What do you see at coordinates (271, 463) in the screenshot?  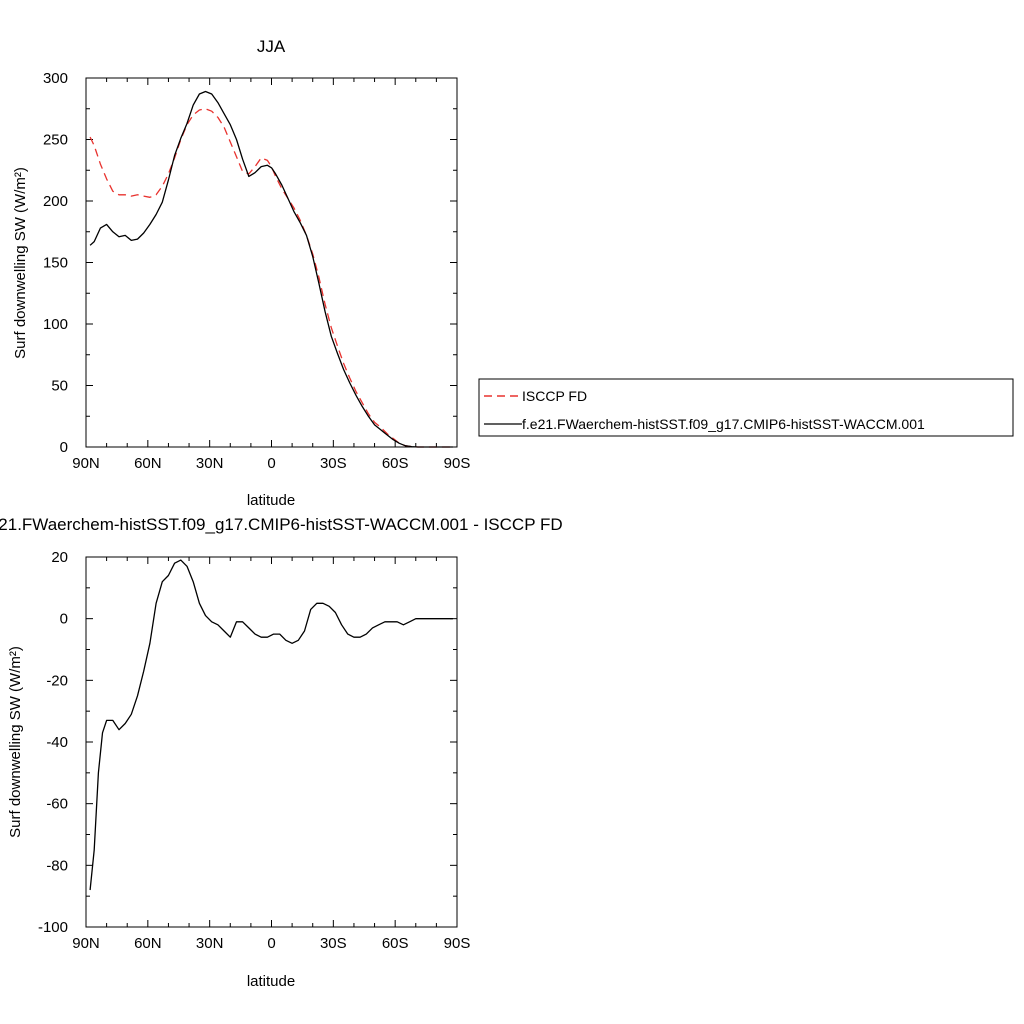 I see `top-x-tick-label: 0` at bounding box center [271, 463].